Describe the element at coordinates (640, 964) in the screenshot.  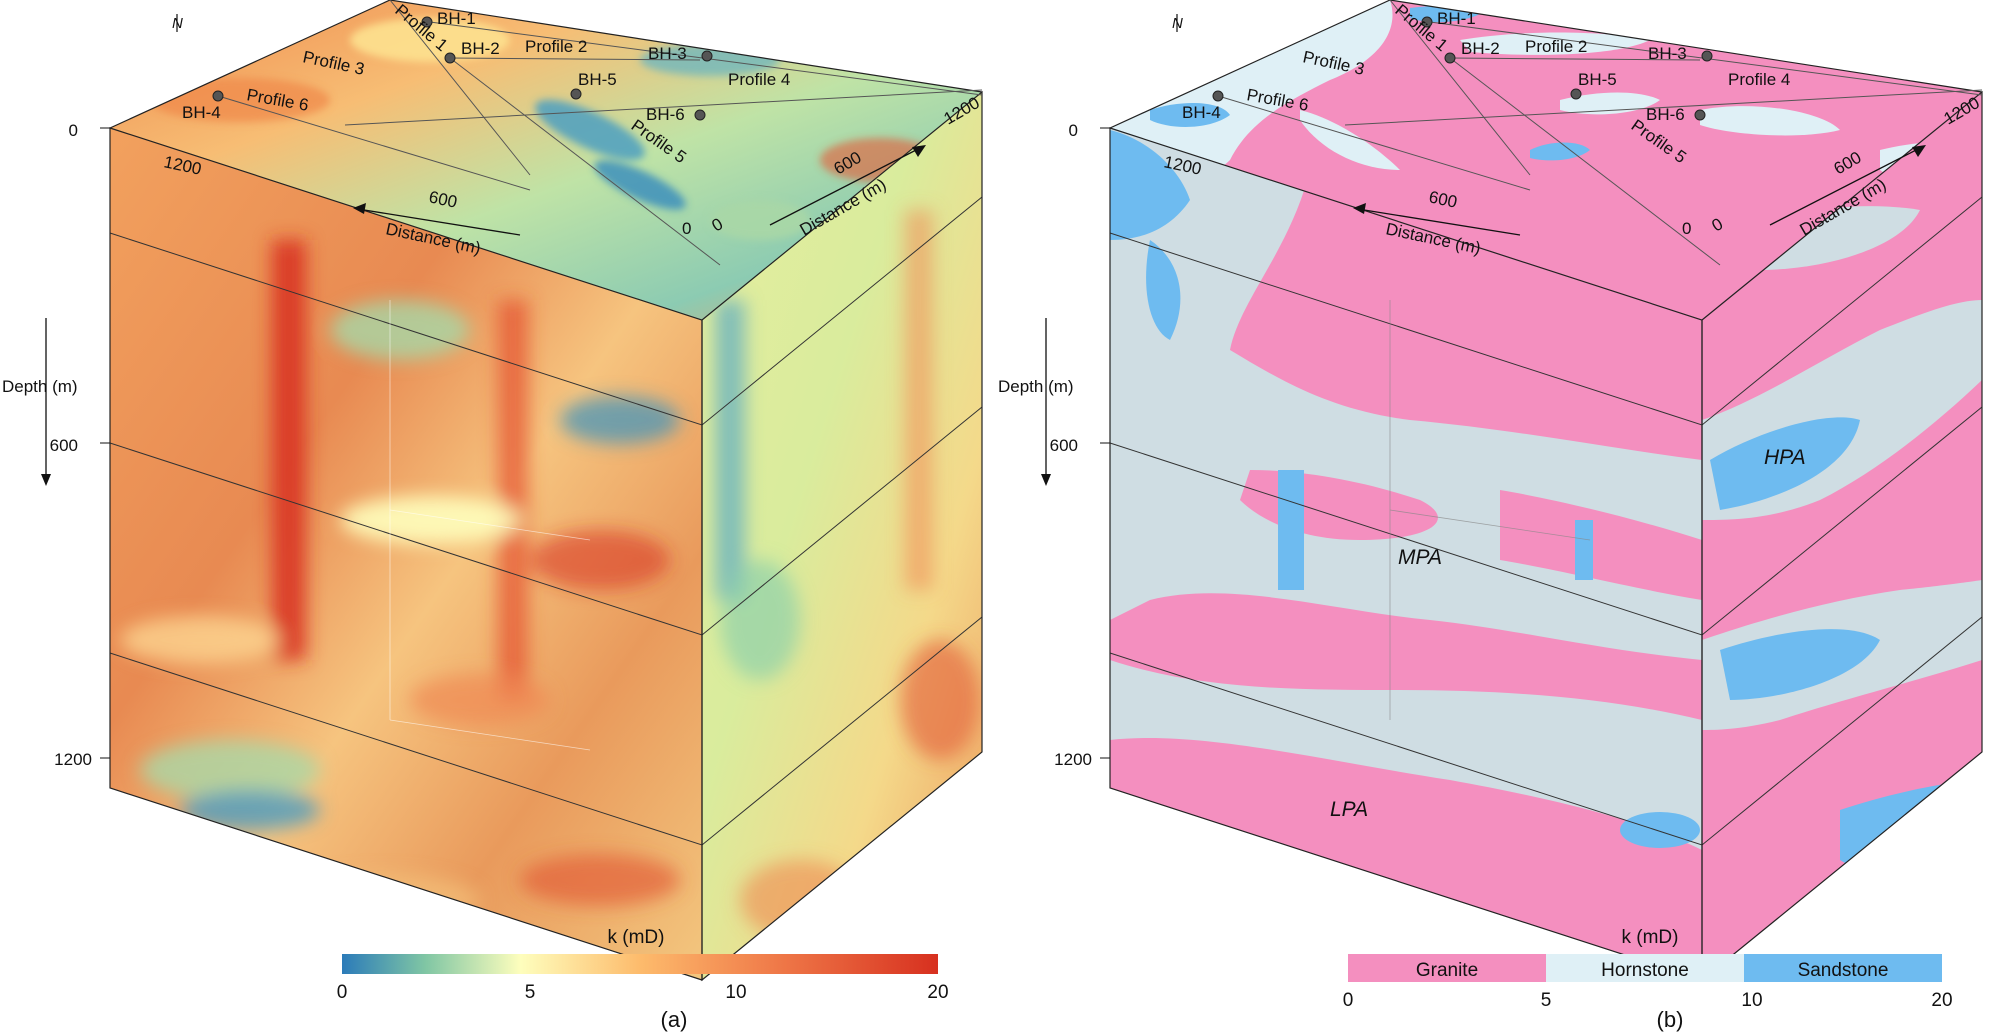
I see `colorbar-a` at that location.